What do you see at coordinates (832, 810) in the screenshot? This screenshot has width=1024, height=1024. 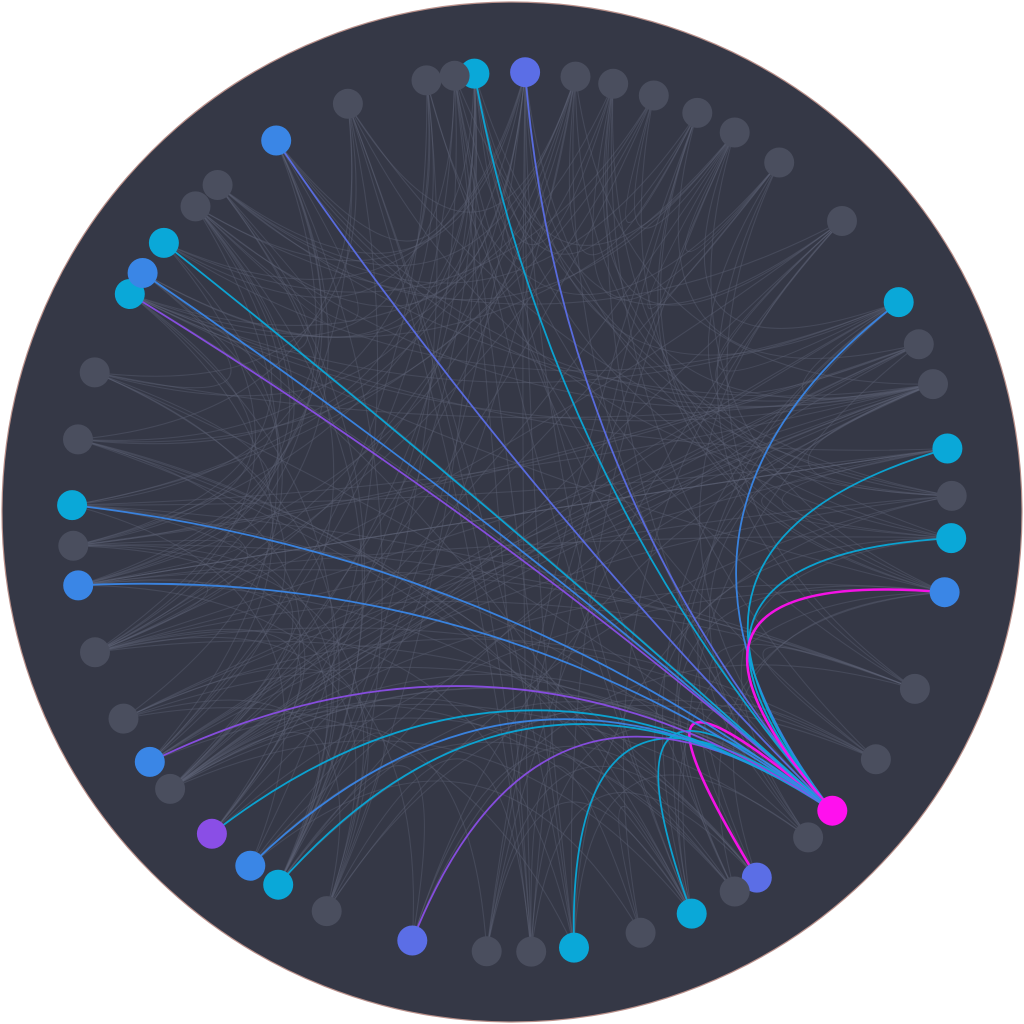 I see `focus-node` at bounding box center [832, 810].